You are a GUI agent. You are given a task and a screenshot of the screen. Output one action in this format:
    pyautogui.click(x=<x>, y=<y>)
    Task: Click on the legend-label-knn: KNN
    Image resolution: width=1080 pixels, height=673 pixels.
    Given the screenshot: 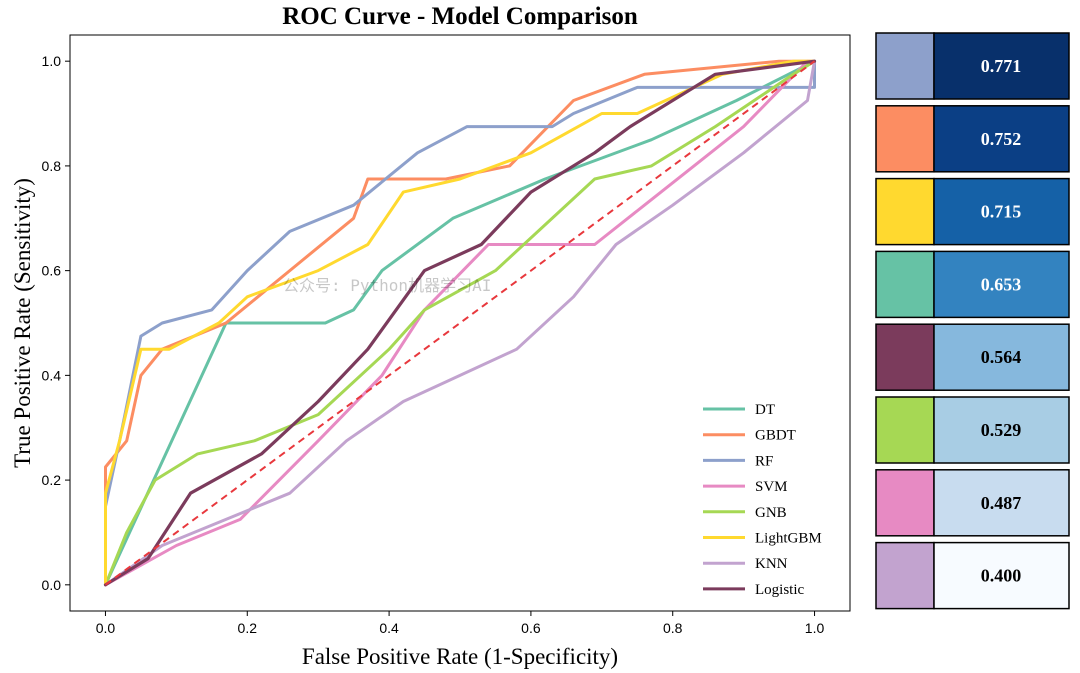 What is the action you would take?
    pyautogui.click(x=771, y=564)
    